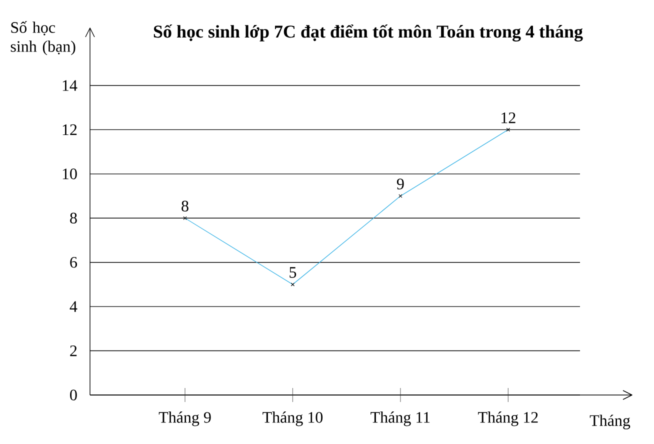 The width and height of the screenshot is (654, 444). Describe the element at coordinates (69, 174) in the screenshot. I see `y-tick-label: 10` at that location.